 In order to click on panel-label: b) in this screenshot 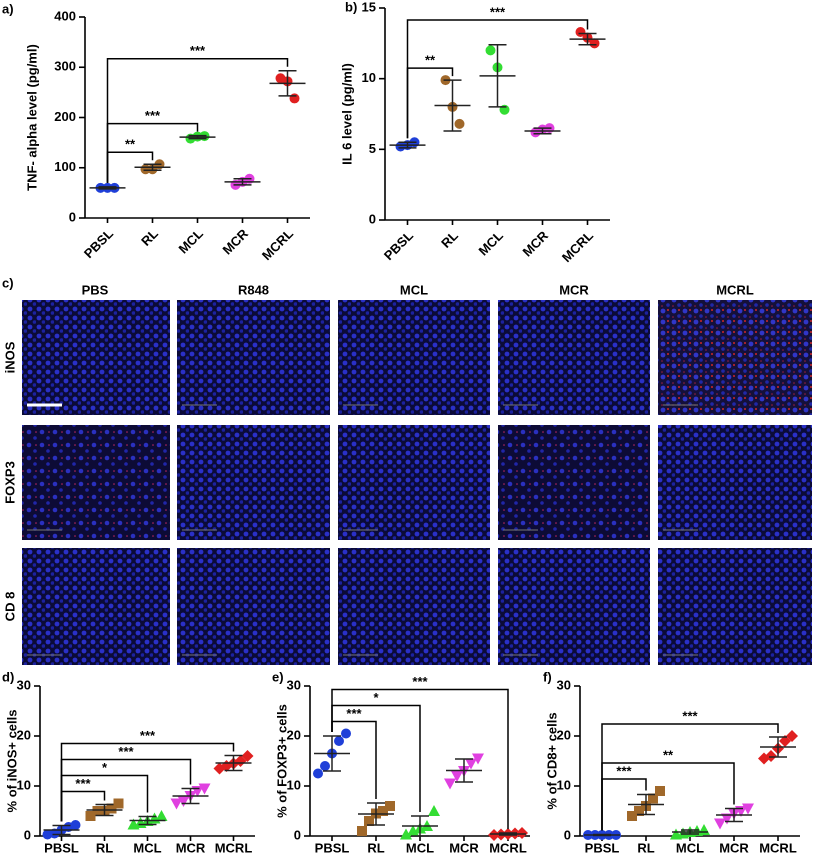, I will do `click(351, 7)`.